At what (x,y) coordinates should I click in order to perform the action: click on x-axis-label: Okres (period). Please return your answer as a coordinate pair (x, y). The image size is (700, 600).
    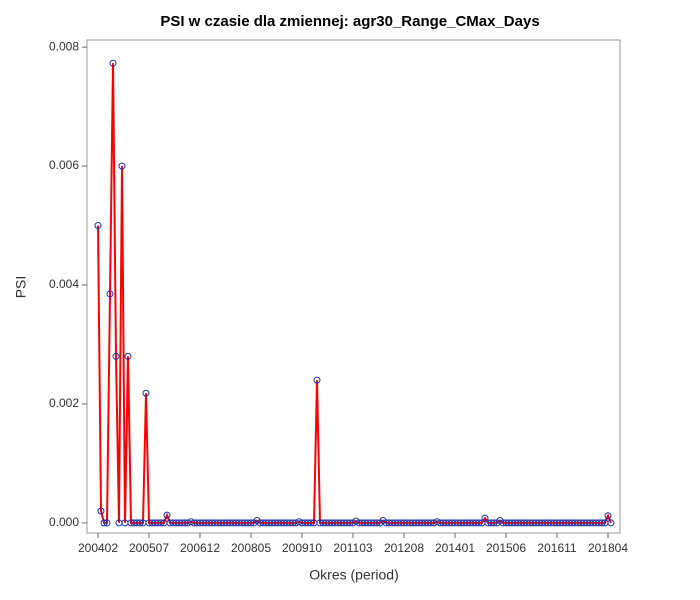
    Looking at the image, I should click on (353, 575).